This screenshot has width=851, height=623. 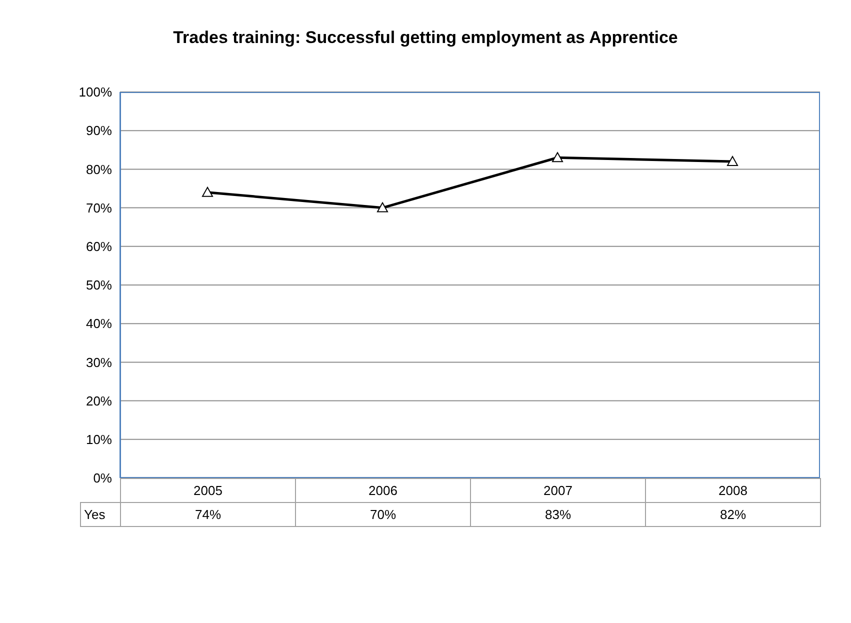 I want to click on text: Yes, so click(x=100, y=514).